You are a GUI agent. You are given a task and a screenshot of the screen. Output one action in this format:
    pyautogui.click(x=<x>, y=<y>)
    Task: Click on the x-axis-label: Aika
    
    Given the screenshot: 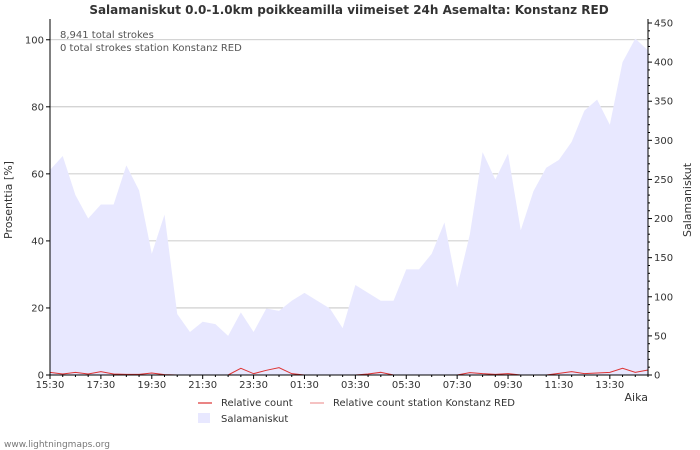 What is the action you would take?
    pyautogui.click(x=637, y=397)
    